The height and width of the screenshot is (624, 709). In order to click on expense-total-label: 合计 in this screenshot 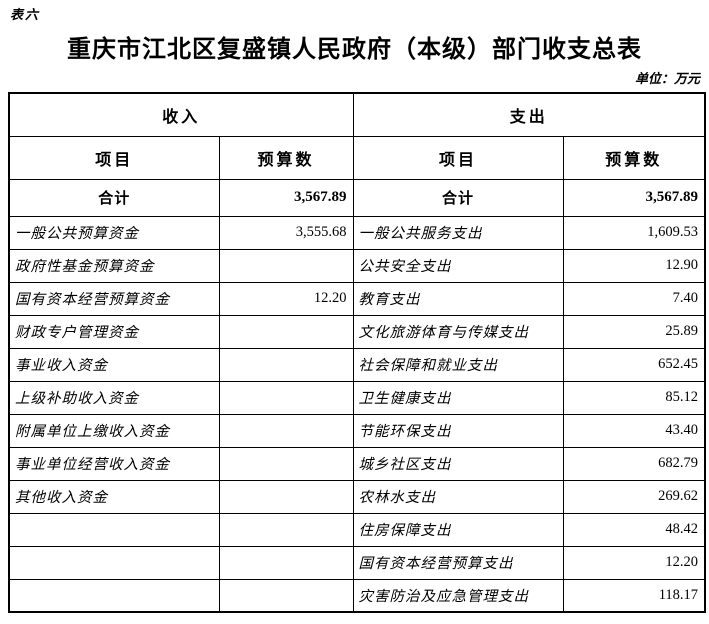, I will do `click(458, 197)`.